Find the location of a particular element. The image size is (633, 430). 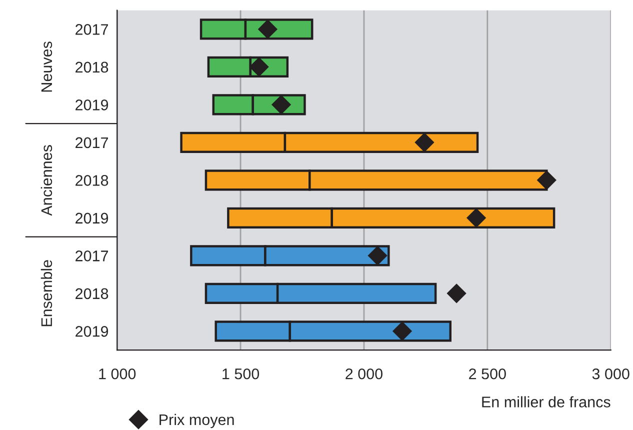

x-tick-label: 1 500 is located at coordinates (241, 374).